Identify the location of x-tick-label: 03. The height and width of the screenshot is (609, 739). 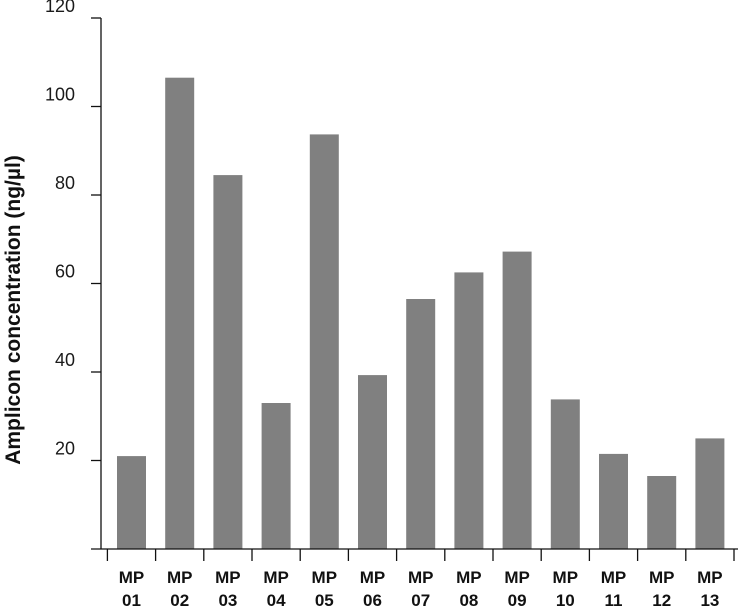
(227, 600).